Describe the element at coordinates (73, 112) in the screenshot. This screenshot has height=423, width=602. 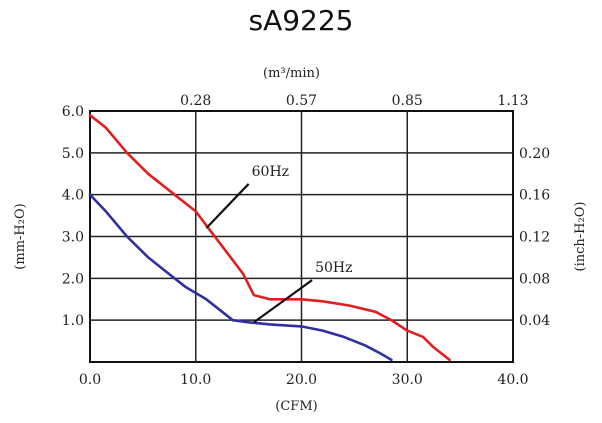
I see `y-tick-label: 6.0` at that location.